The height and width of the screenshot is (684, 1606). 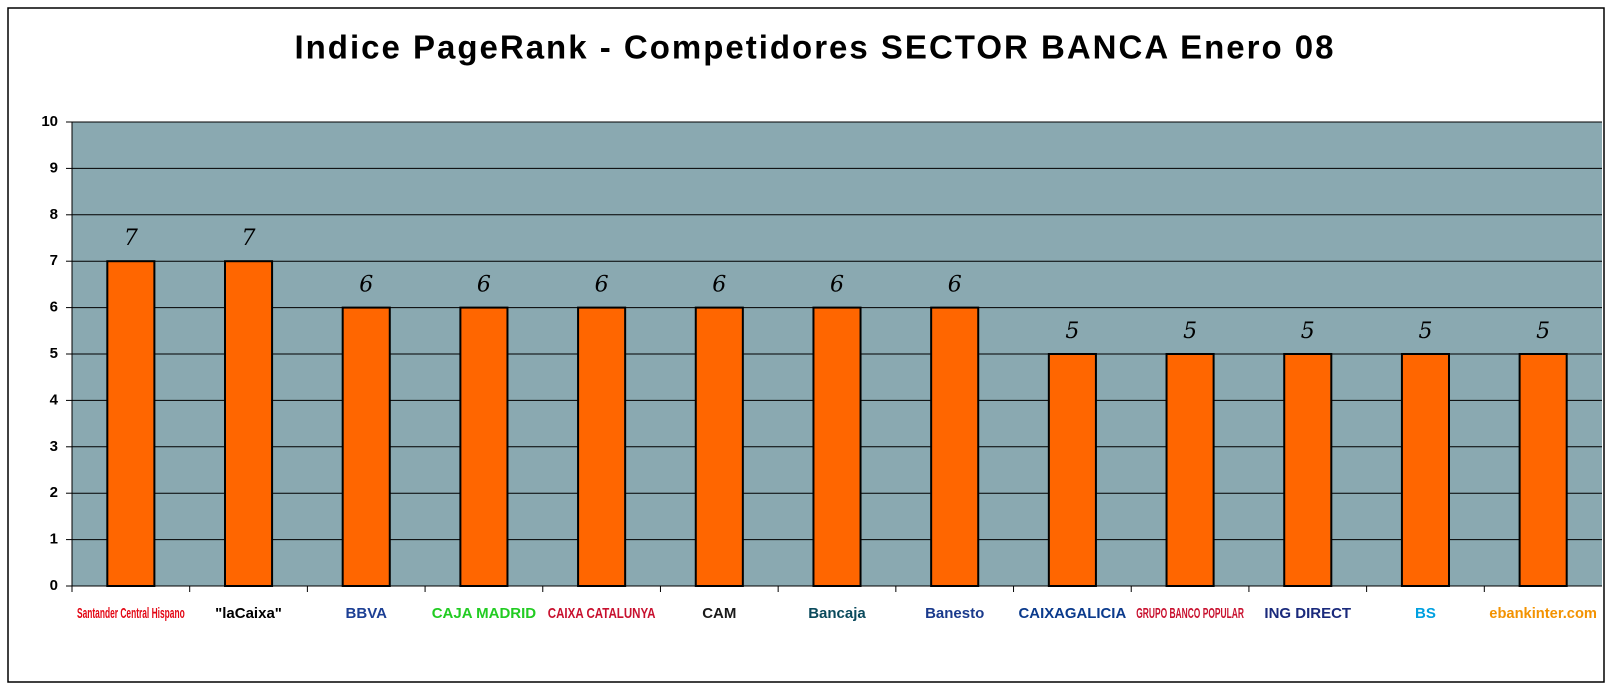 I want to click on x-tick-label: CAM, so click(x=719, y=613).